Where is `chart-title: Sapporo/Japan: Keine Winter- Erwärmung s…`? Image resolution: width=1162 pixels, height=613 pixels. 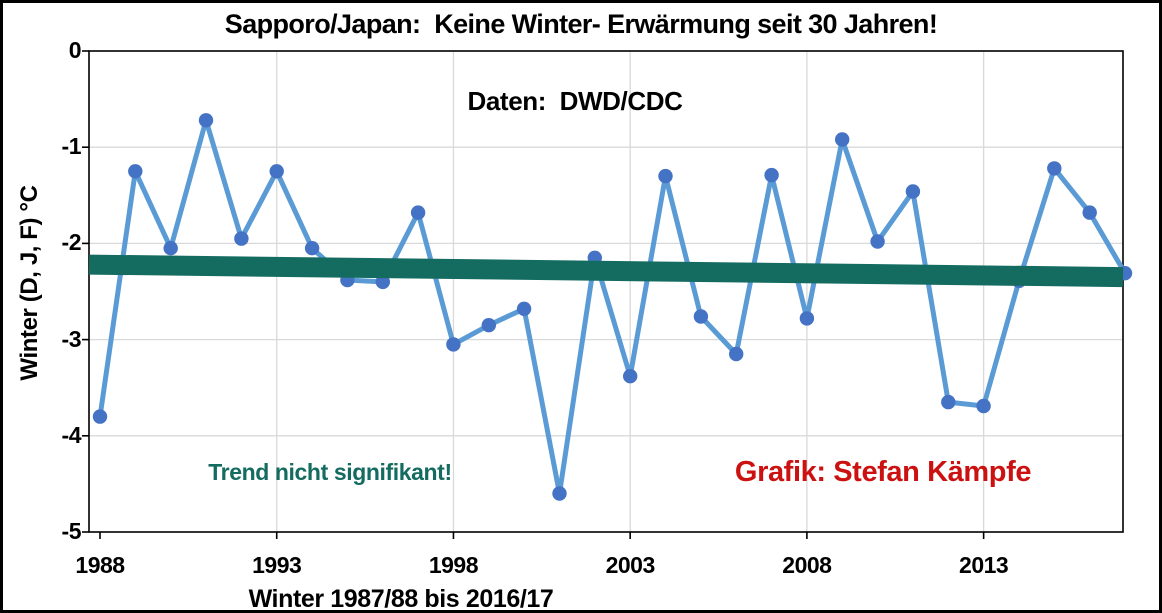
chart-title: Sapporo/Japan: Keine Winter- Erwärmung s… is located at coordinates (581, 24).